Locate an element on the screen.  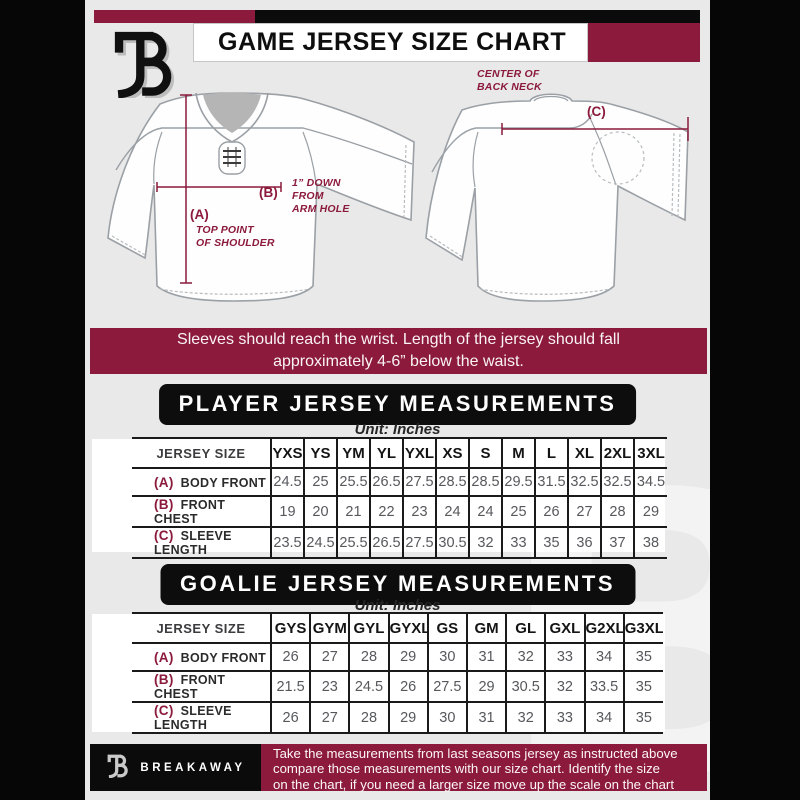
measurement-row-label: (C) SLEEVE LENGTH is located at coordinates (201, 542).